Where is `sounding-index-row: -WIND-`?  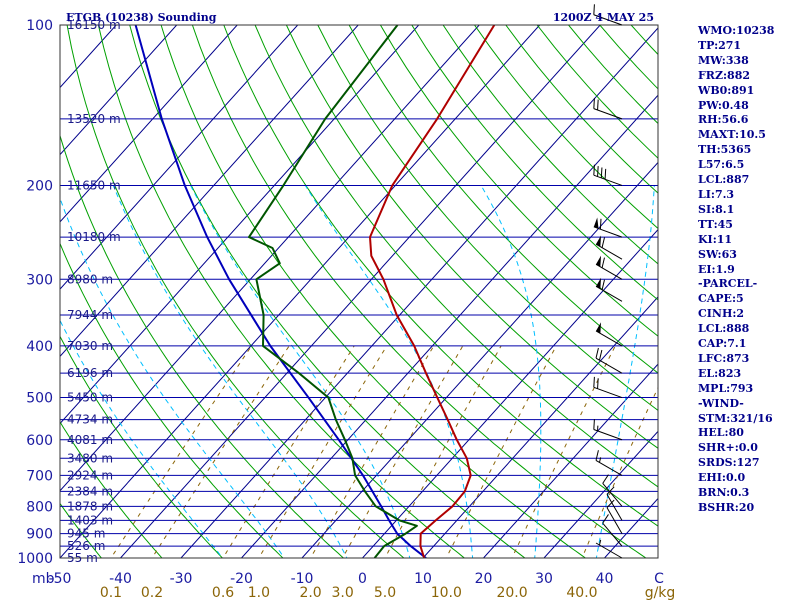
sounding-index-row: -WIND- is located at coordinates (721, 403).